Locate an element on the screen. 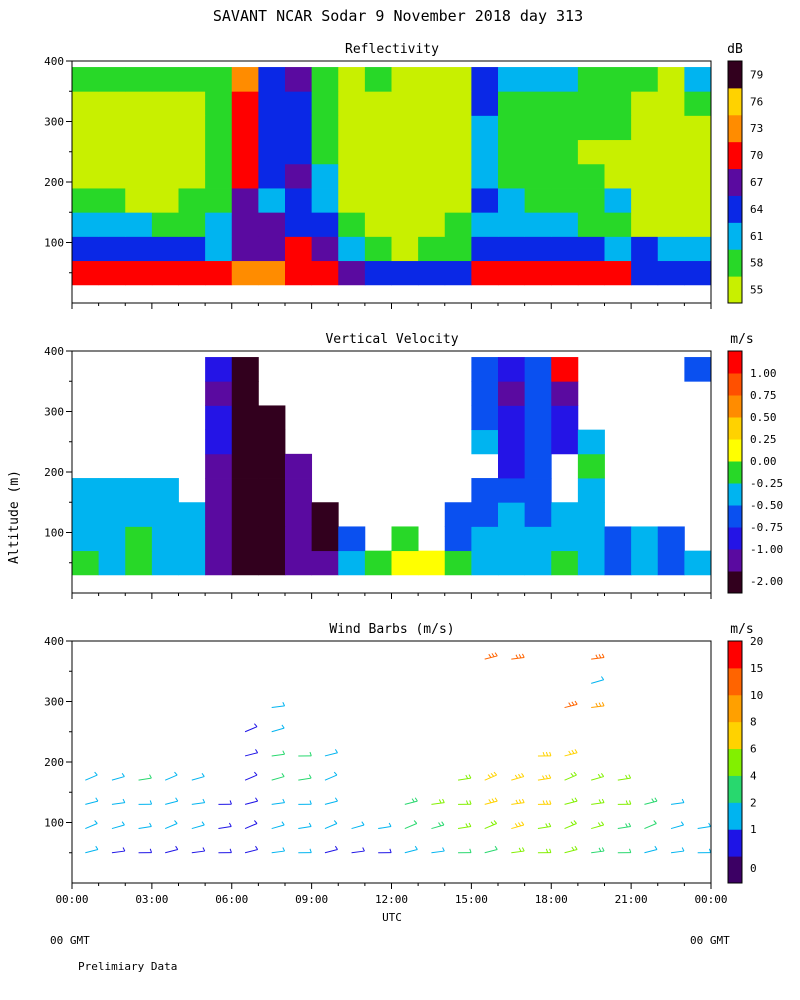  altitude-axis-label: Altitude (m) is located at coordinates (14, 517).